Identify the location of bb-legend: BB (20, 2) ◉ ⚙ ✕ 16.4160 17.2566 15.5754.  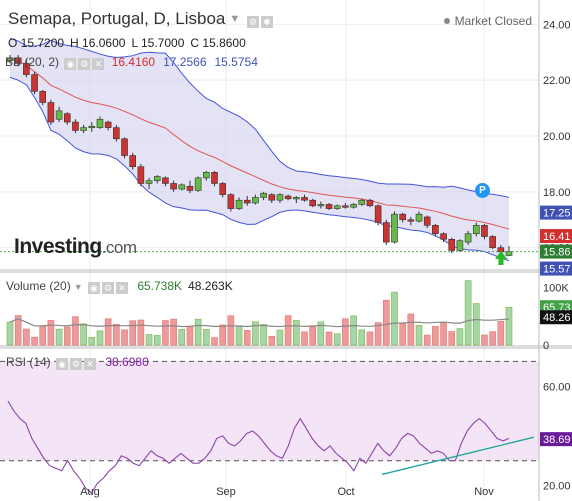
(131, 62).